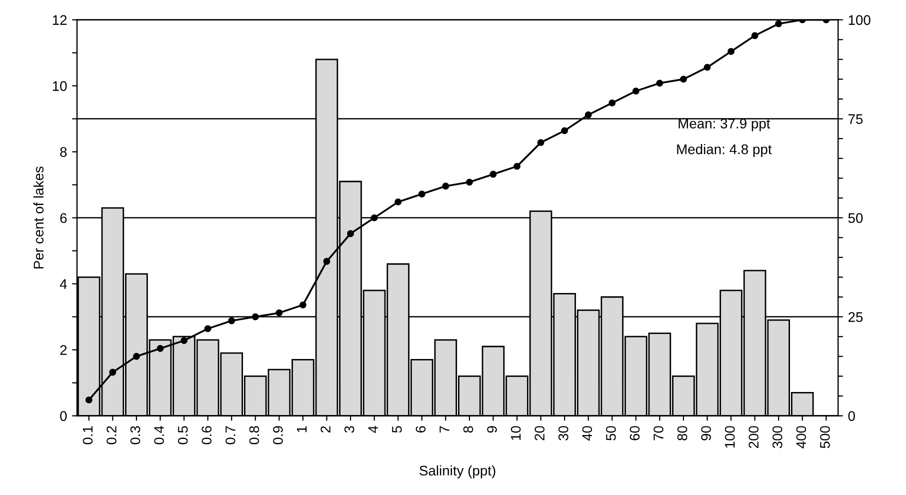 The width and height of the screenshot is (906, 495). Describe the element at coordinates (207, 435) in the screenshot. I see `x-tick-label: 0.6` at that location.